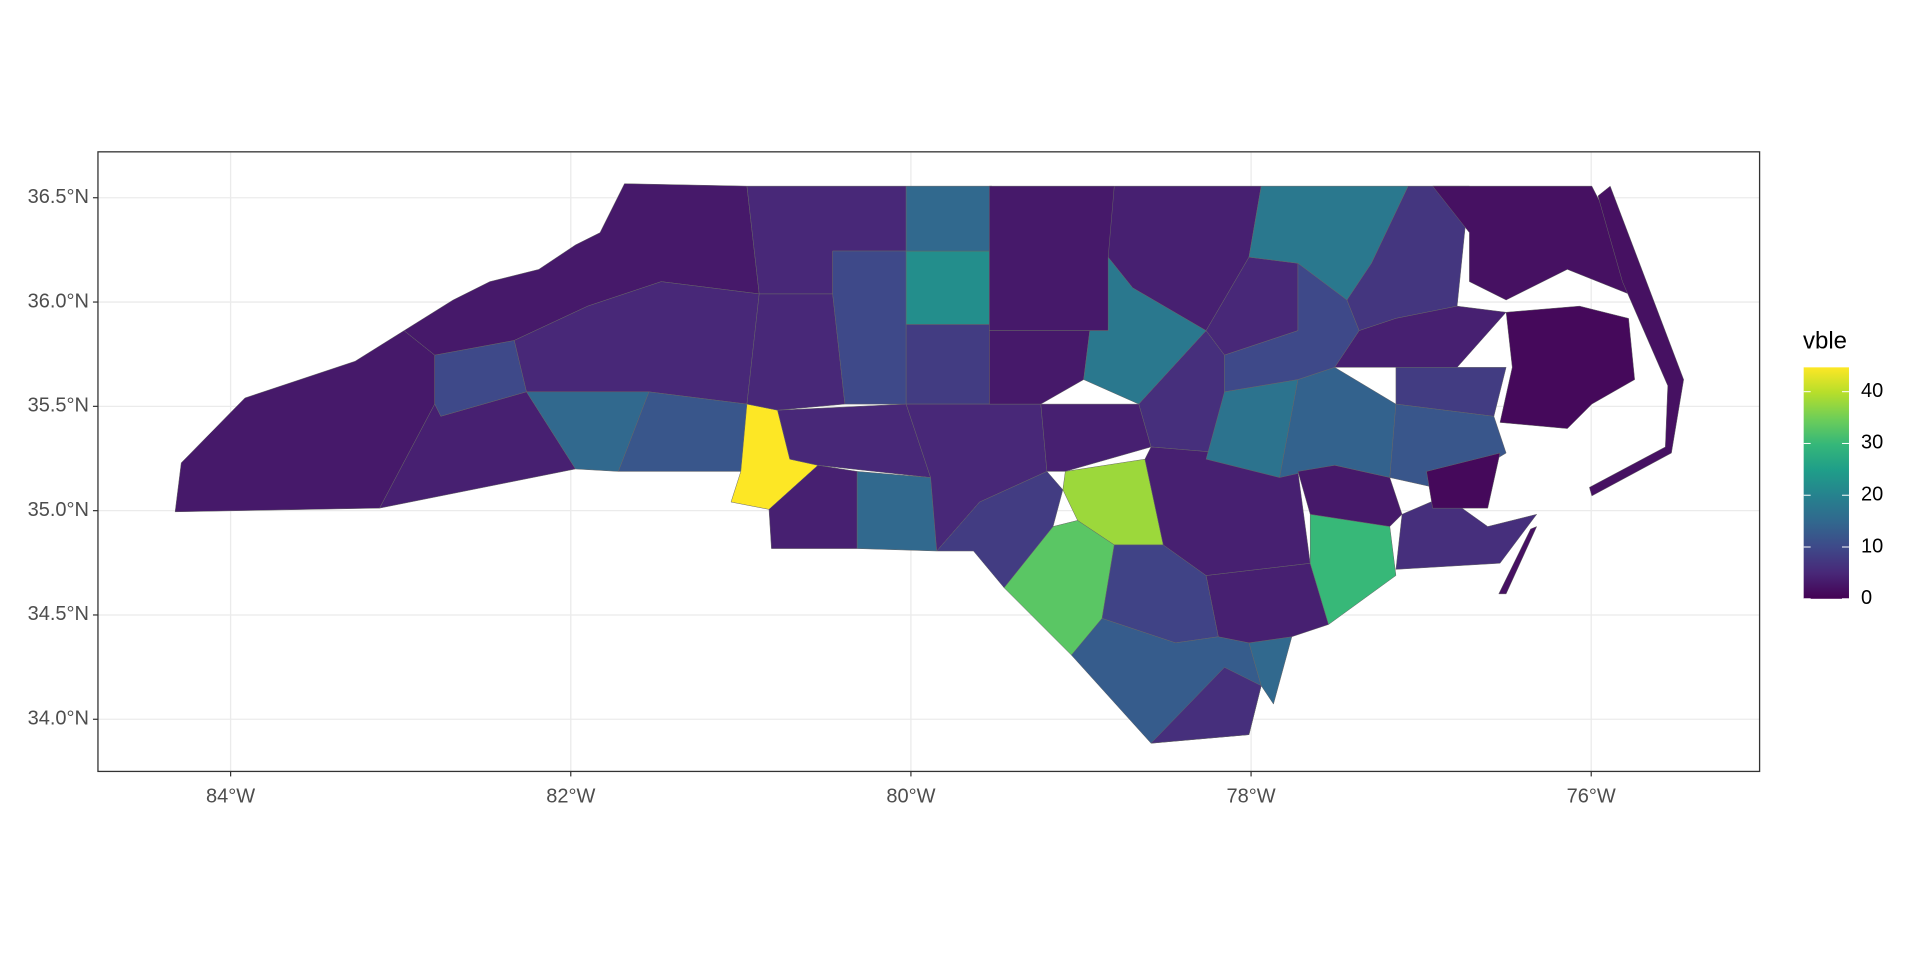 Image resolution: width=1920 pixels, height=960 pixels. I want to click on x-tick-label: 84°W, so click(230, 797).